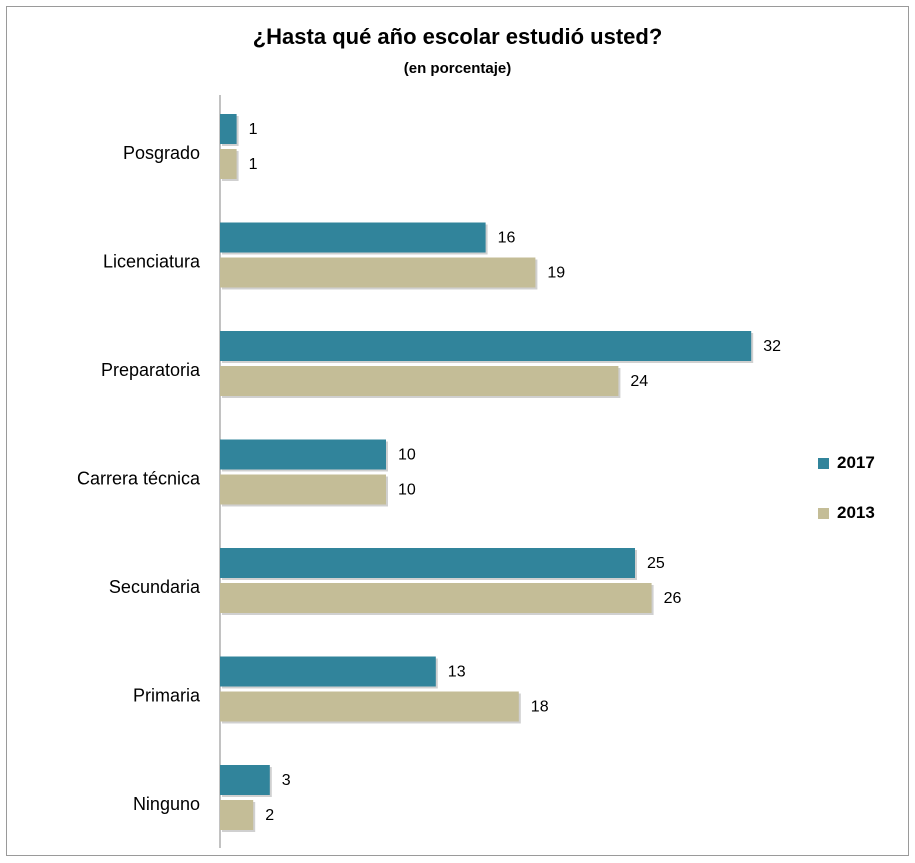 This screenshot has height=863, width=915. Describe the element at coordinates (303, 455) in the screenshot. I see `bar-2017-carrera-tecnica` at that location.